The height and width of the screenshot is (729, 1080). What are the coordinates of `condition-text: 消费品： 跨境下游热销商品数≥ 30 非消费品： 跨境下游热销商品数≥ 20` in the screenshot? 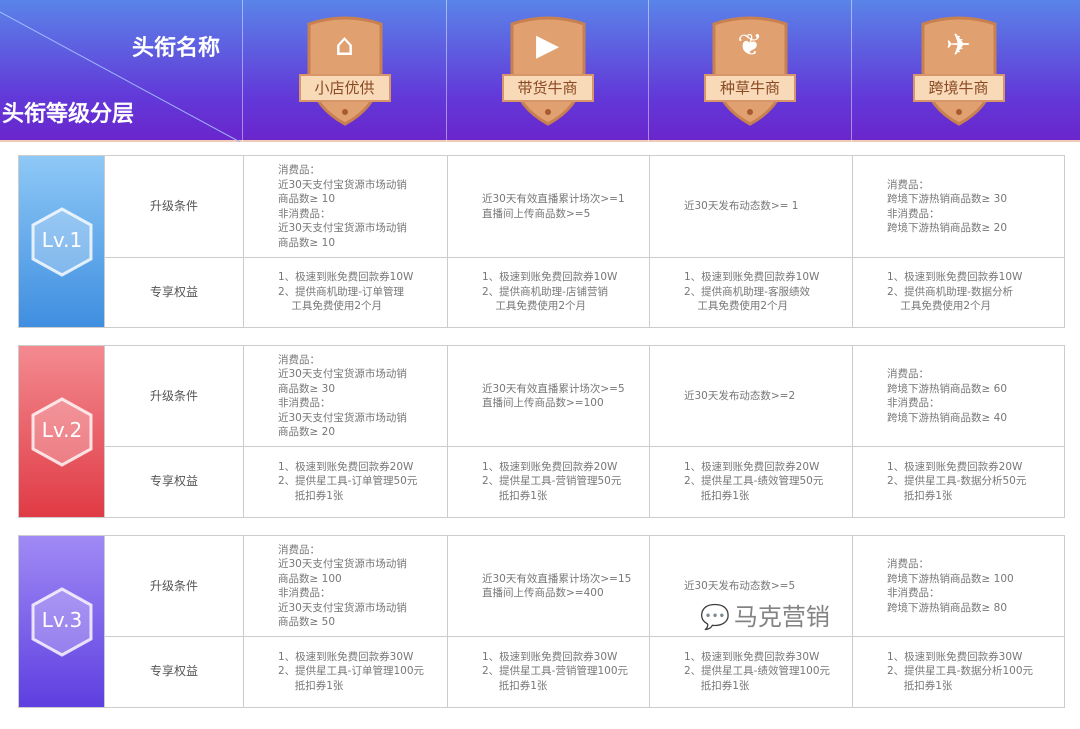 It's located at (947, 206).